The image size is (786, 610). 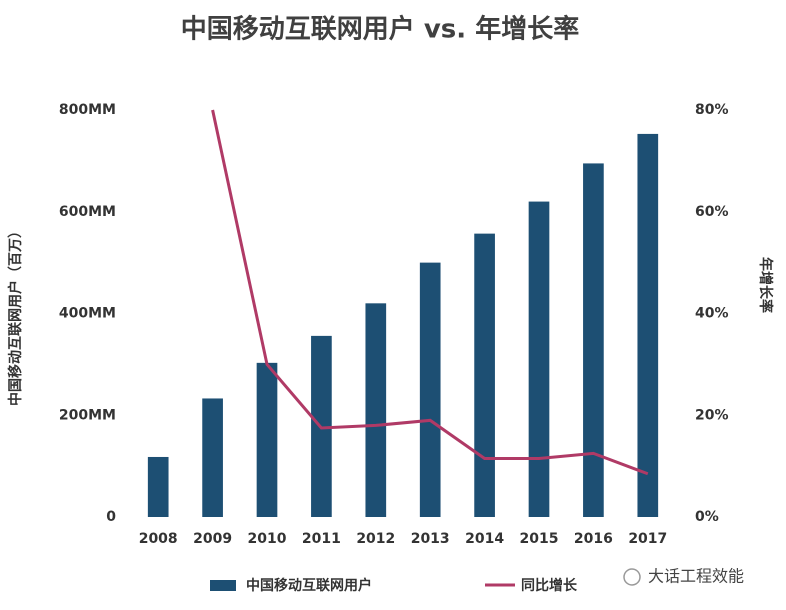 What do you see at coordinates (380, 29) in the screenshot?
I see `chart-title: 中国移动互联网用户 vs. 年增长率` at bounding box center [380, 29].